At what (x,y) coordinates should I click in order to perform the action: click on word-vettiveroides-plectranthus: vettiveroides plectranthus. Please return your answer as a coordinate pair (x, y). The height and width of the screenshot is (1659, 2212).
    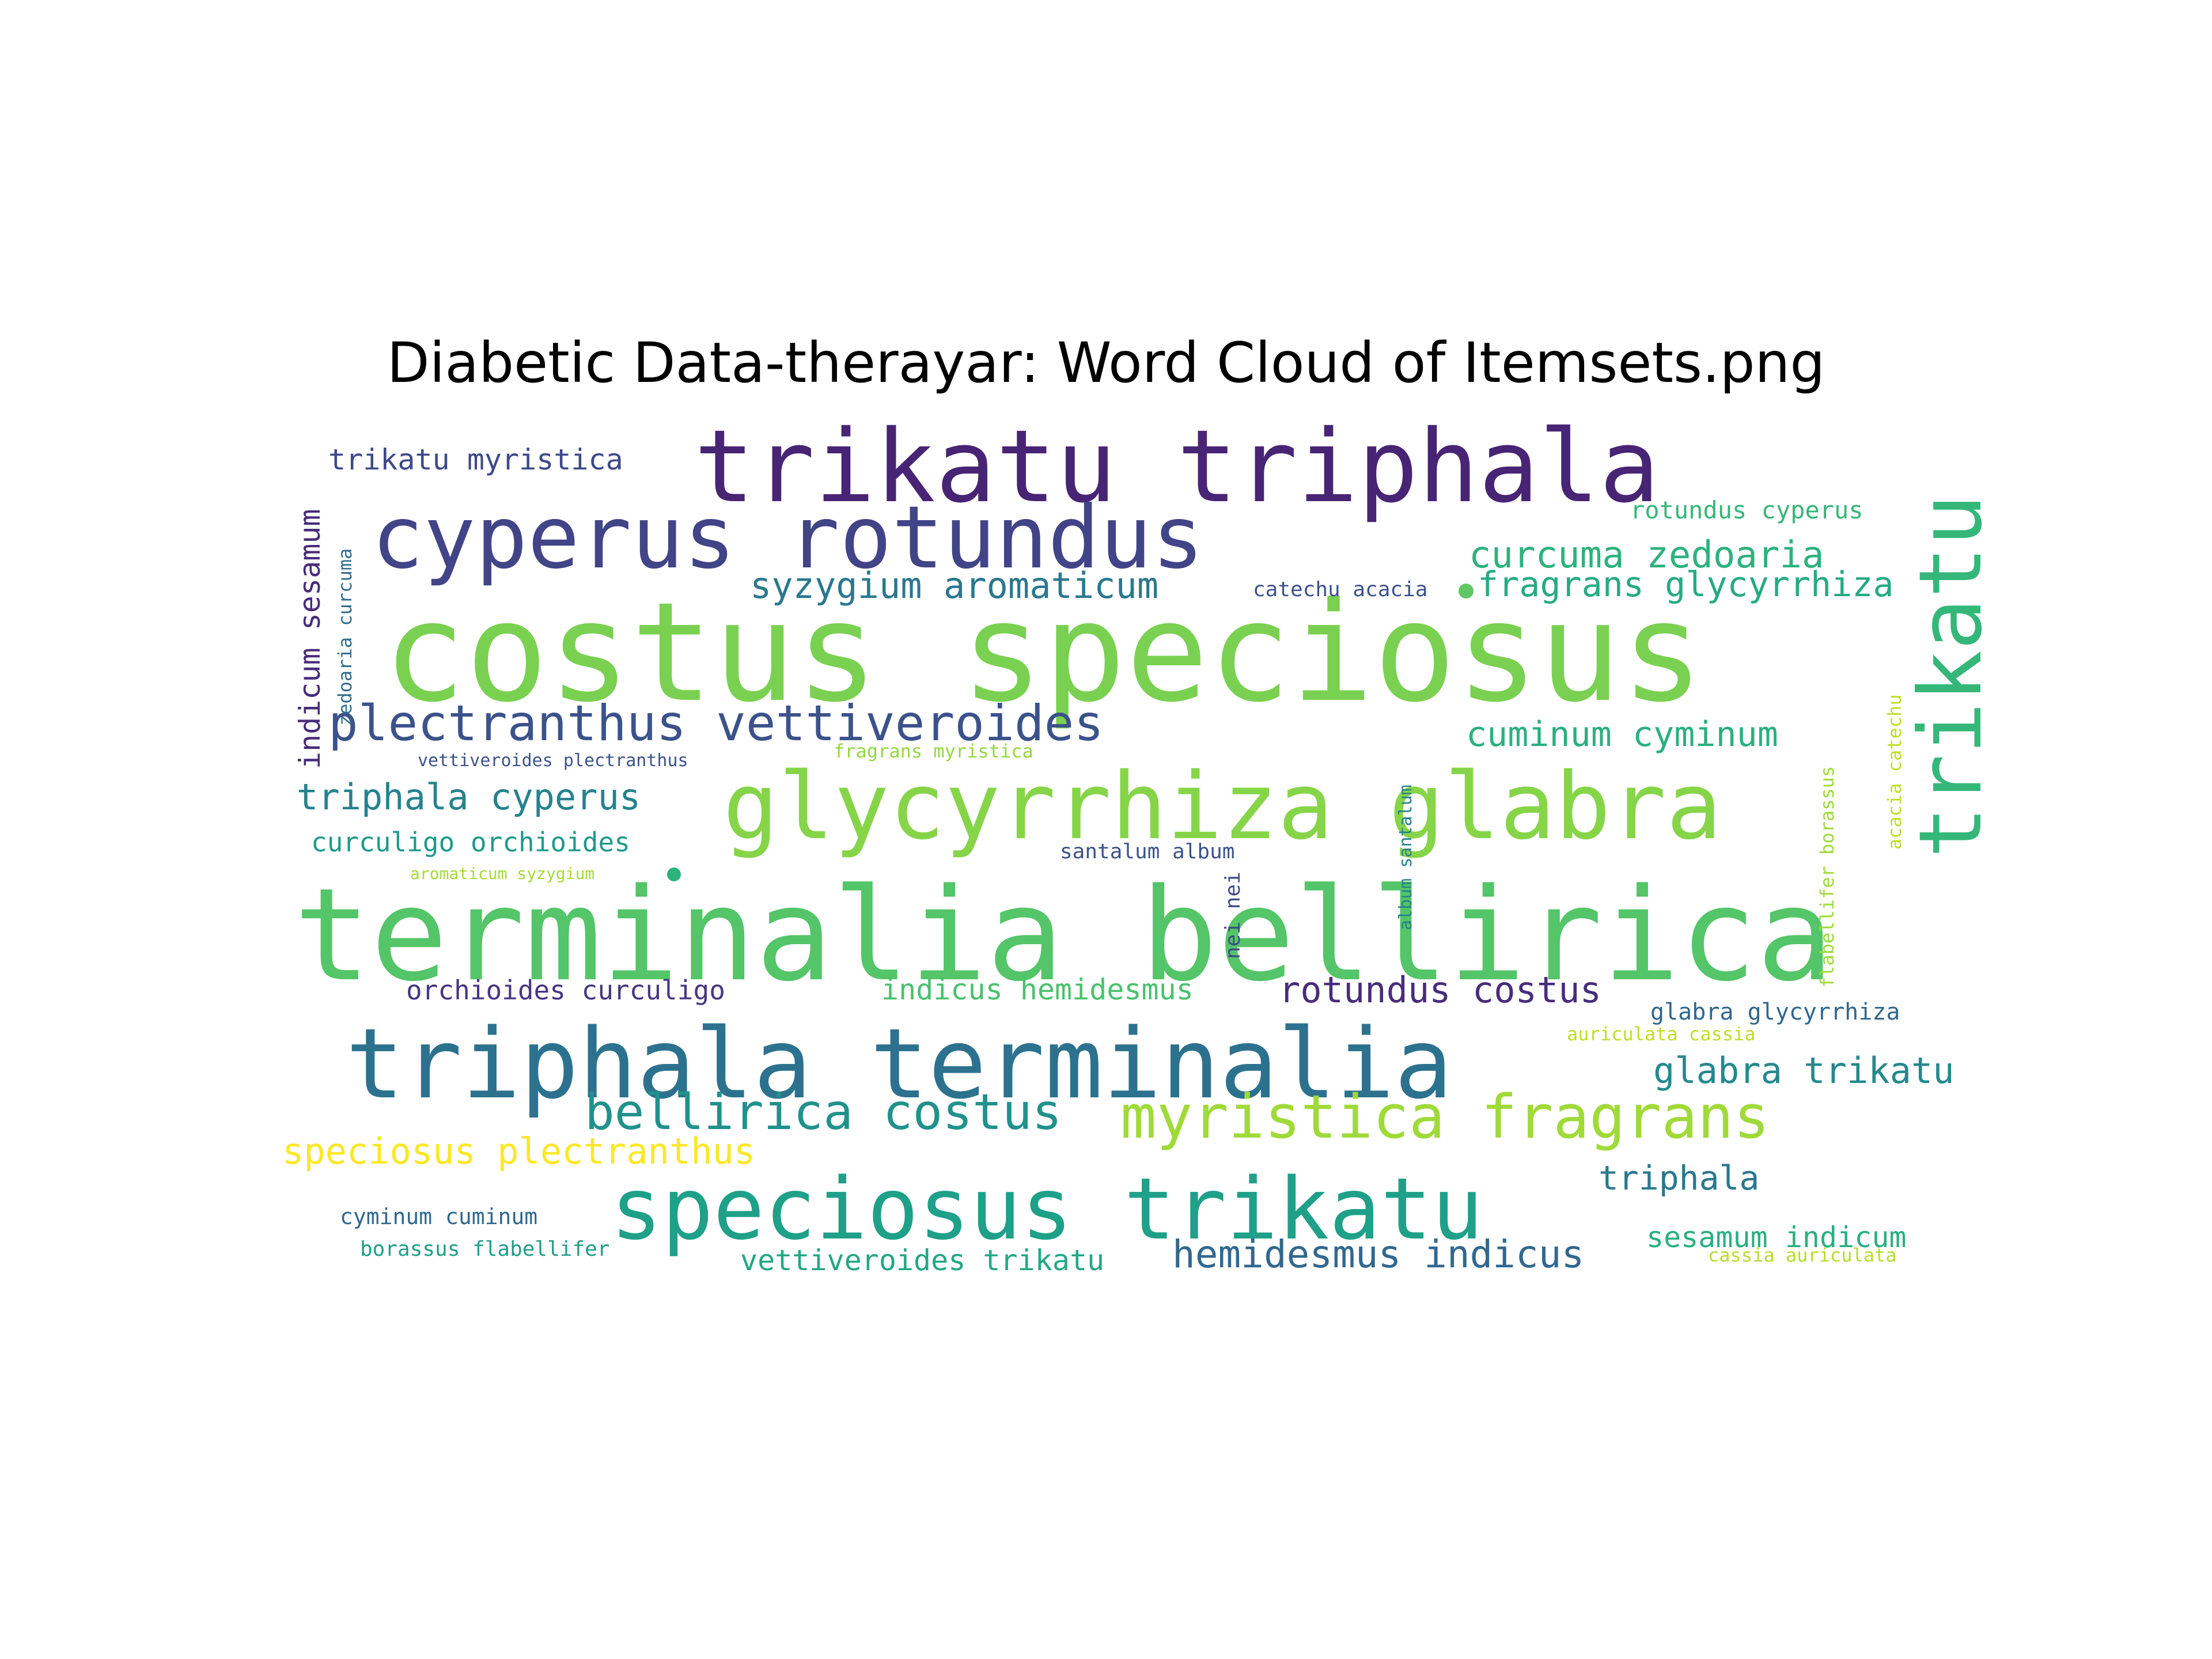
    Looking at the image, I should click on (553, 761).